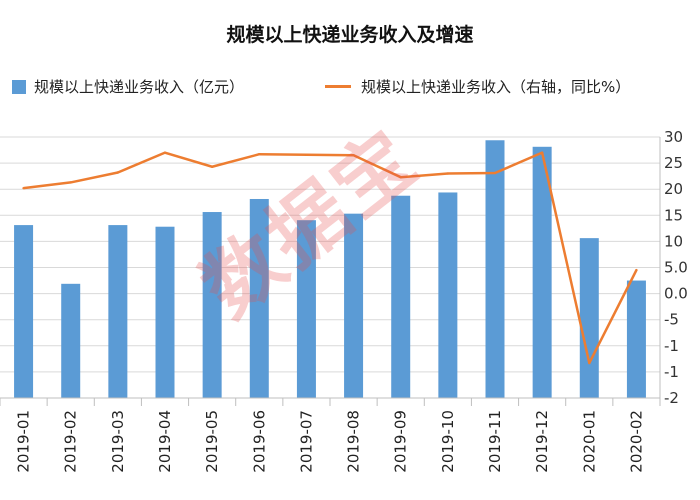 The height and width of the screenshot is (500, 700). I want to click on right-axis-tick-label: -5, so click(671, 320).